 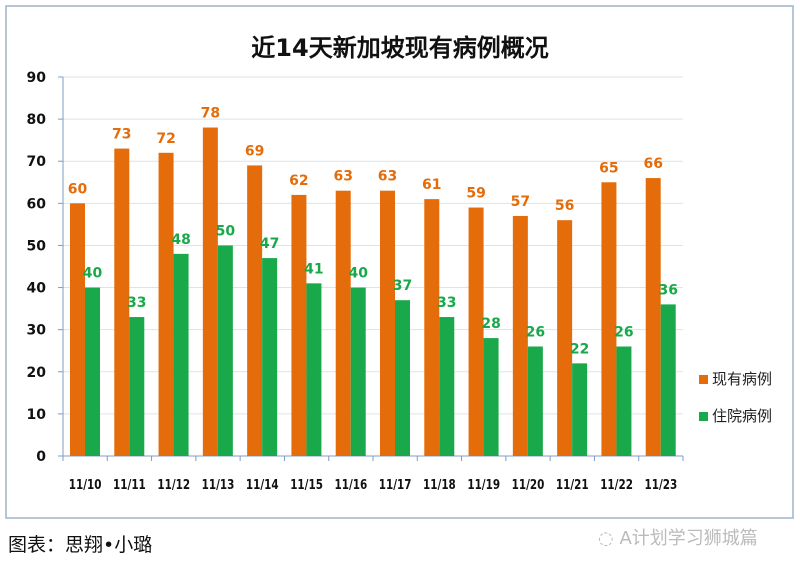 I want to click on x-tick-label: 11/12, so click(x=173, y=484).